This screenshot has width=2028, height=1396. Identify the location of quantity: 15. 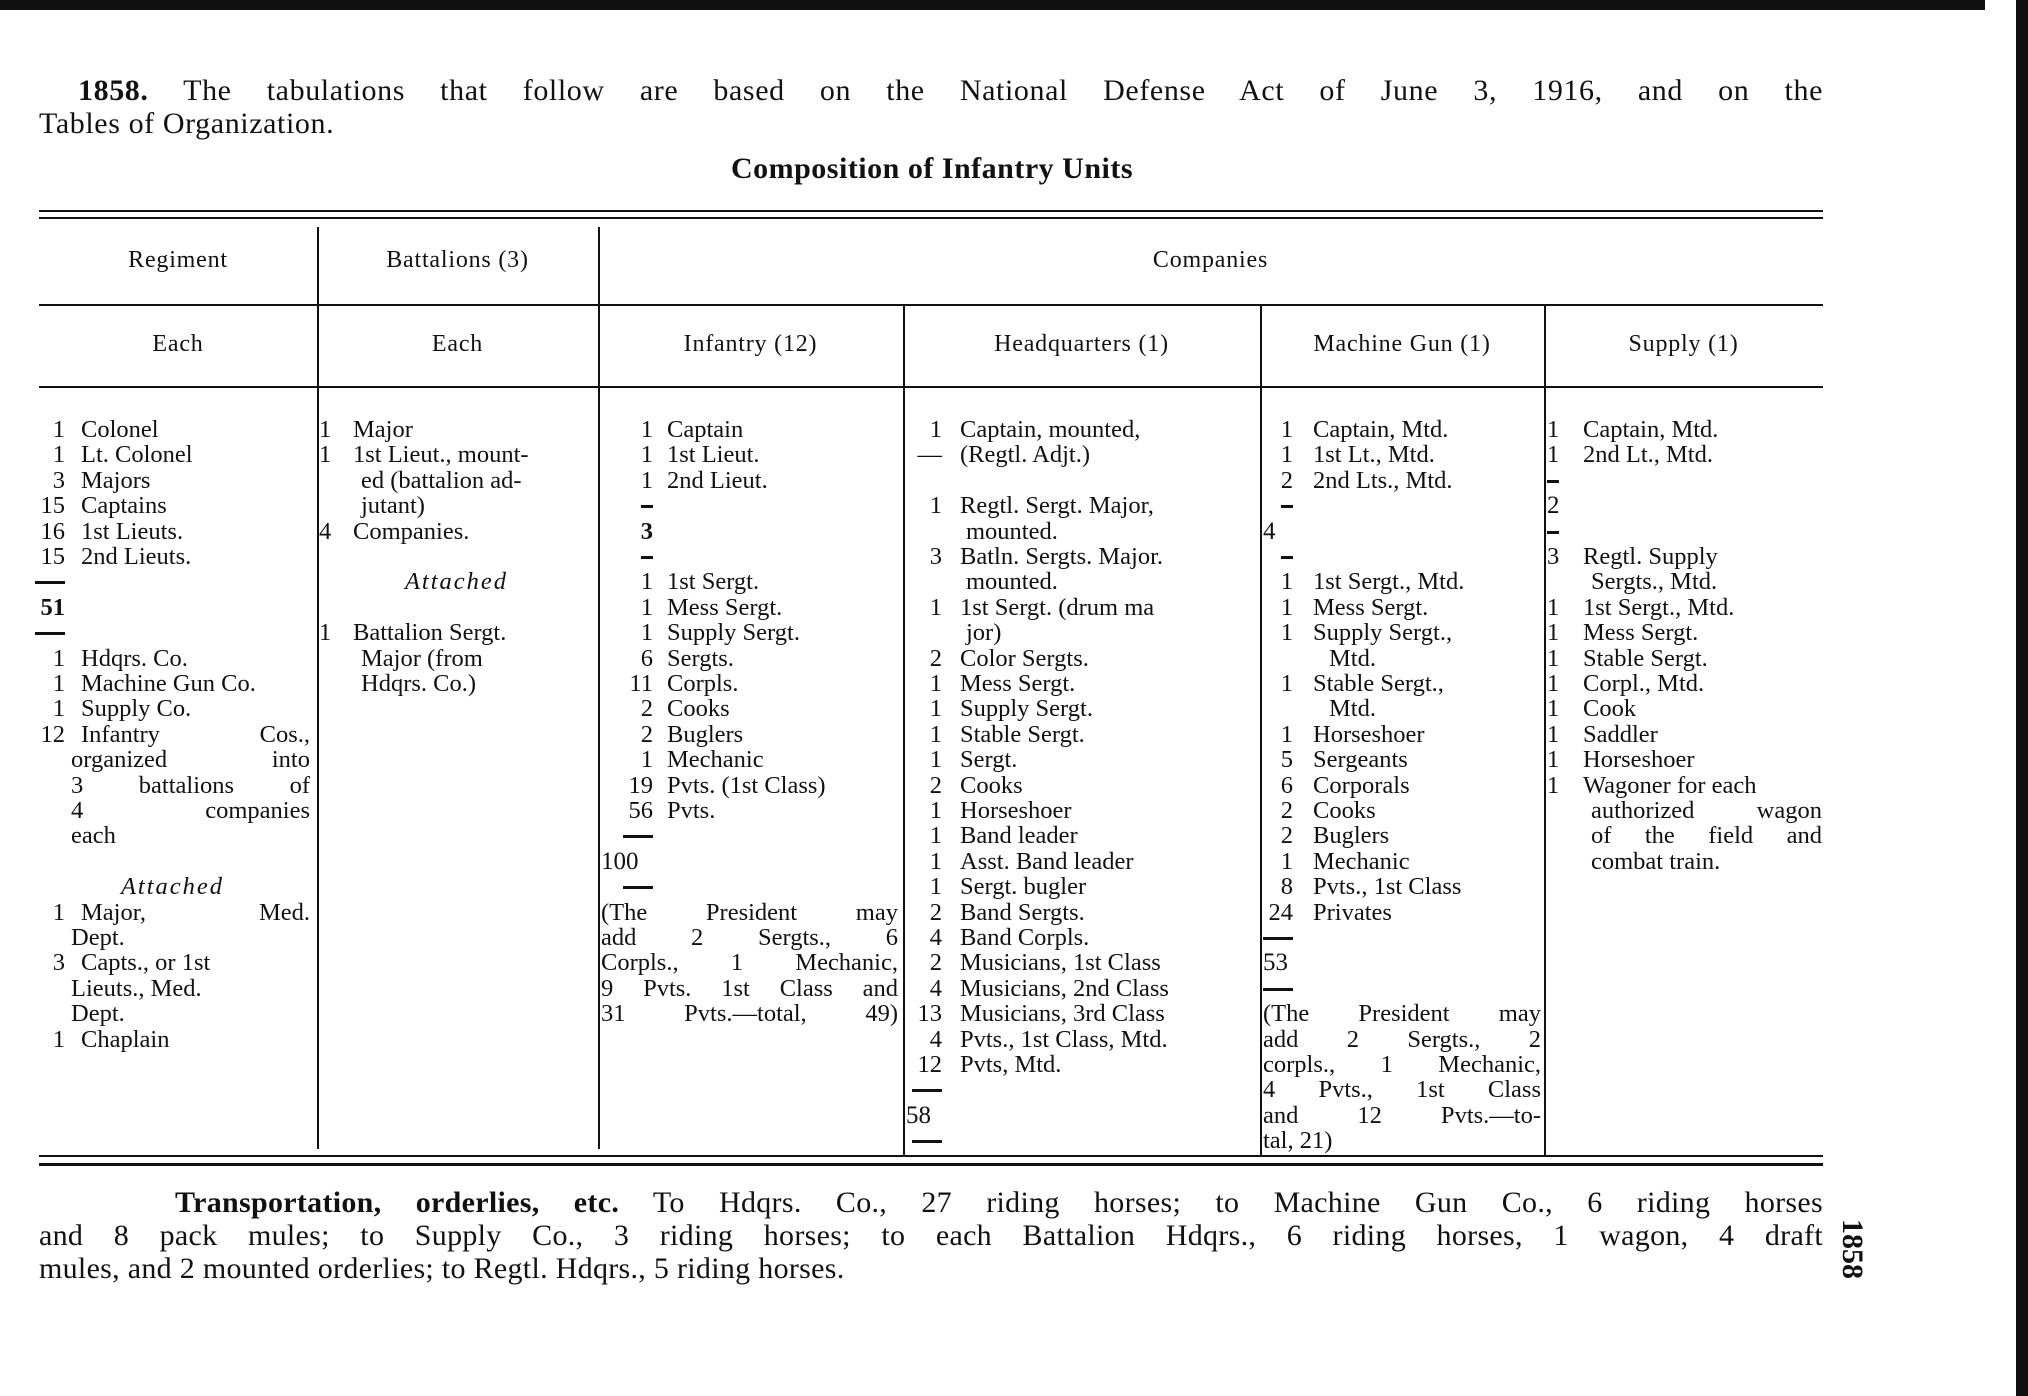
(53, 506).